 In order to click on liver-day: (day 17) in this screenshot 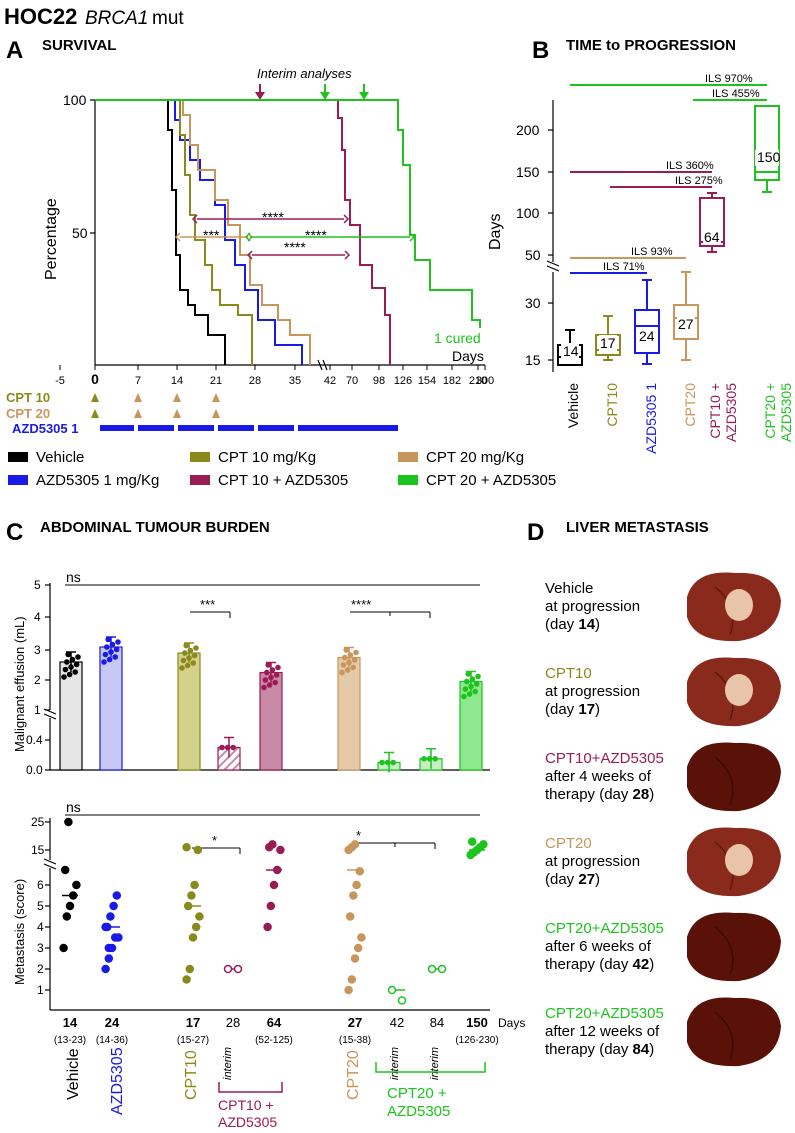, I will do `click(572, 709)`.